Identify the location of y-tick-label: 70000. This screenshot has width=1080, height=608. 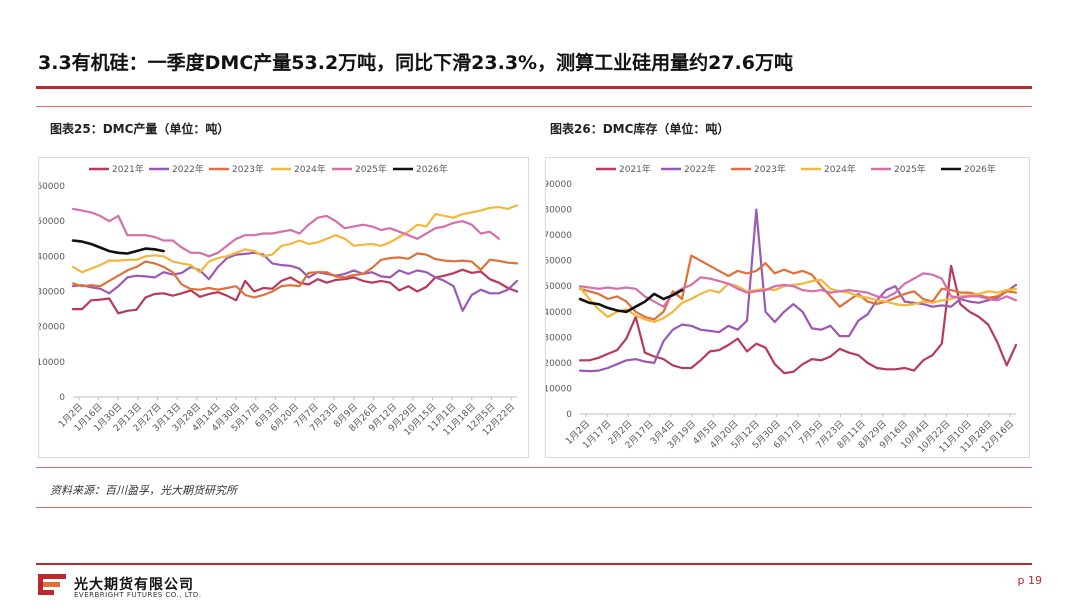
(559, 236).